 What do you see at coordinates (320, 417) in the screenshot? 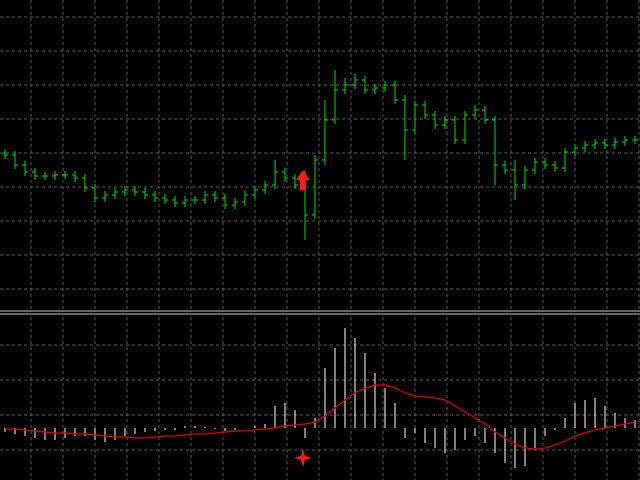
I see `signal-line` at bounding box center [320, 417].